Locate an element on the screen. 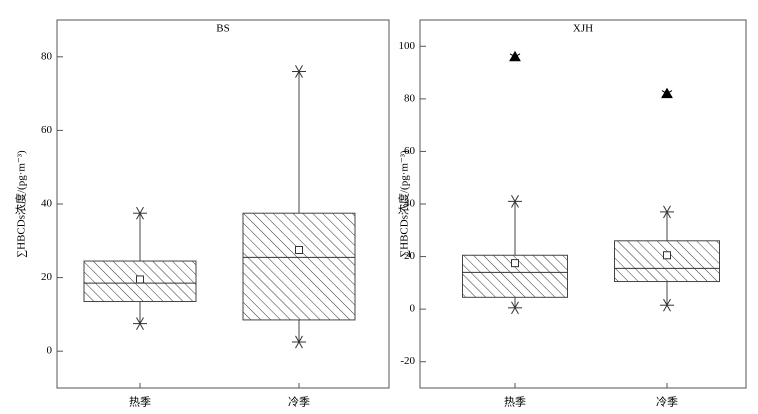 The height and width of the screenshot is (414, 758). y-tick-label: 100 is located at coordinates (407, 46).